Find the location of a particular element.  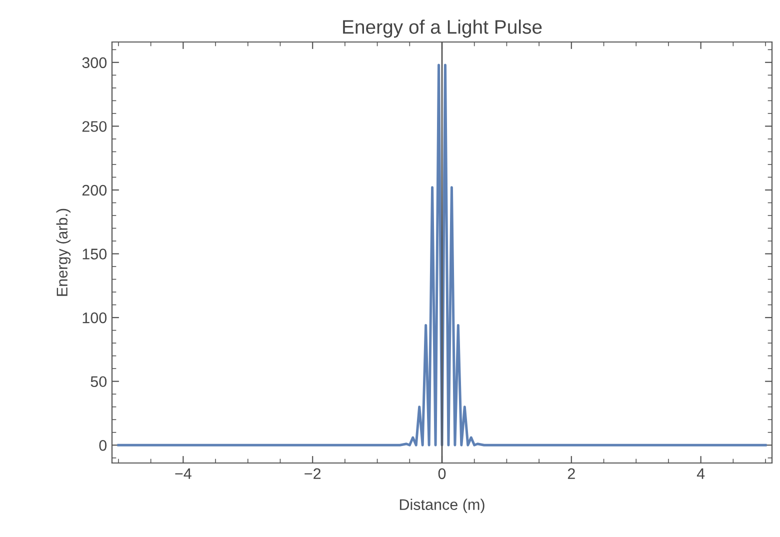

x-tick-label: 0 is located at coordinates (442, 474).